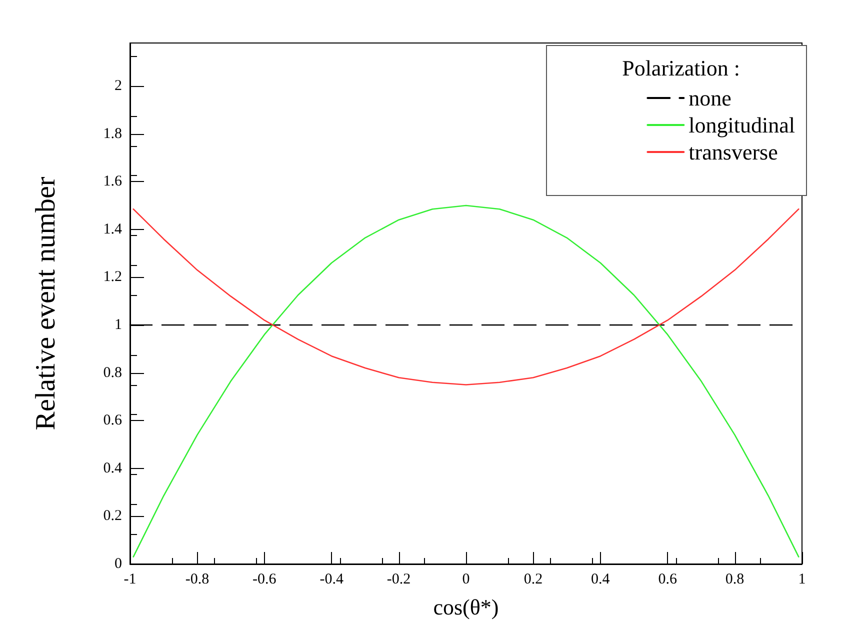 This screenshot has height=643, width=868. Describe the element at coordinates (681, 68) in the screenshot. I see `legend-title: Polarization :` at that location.